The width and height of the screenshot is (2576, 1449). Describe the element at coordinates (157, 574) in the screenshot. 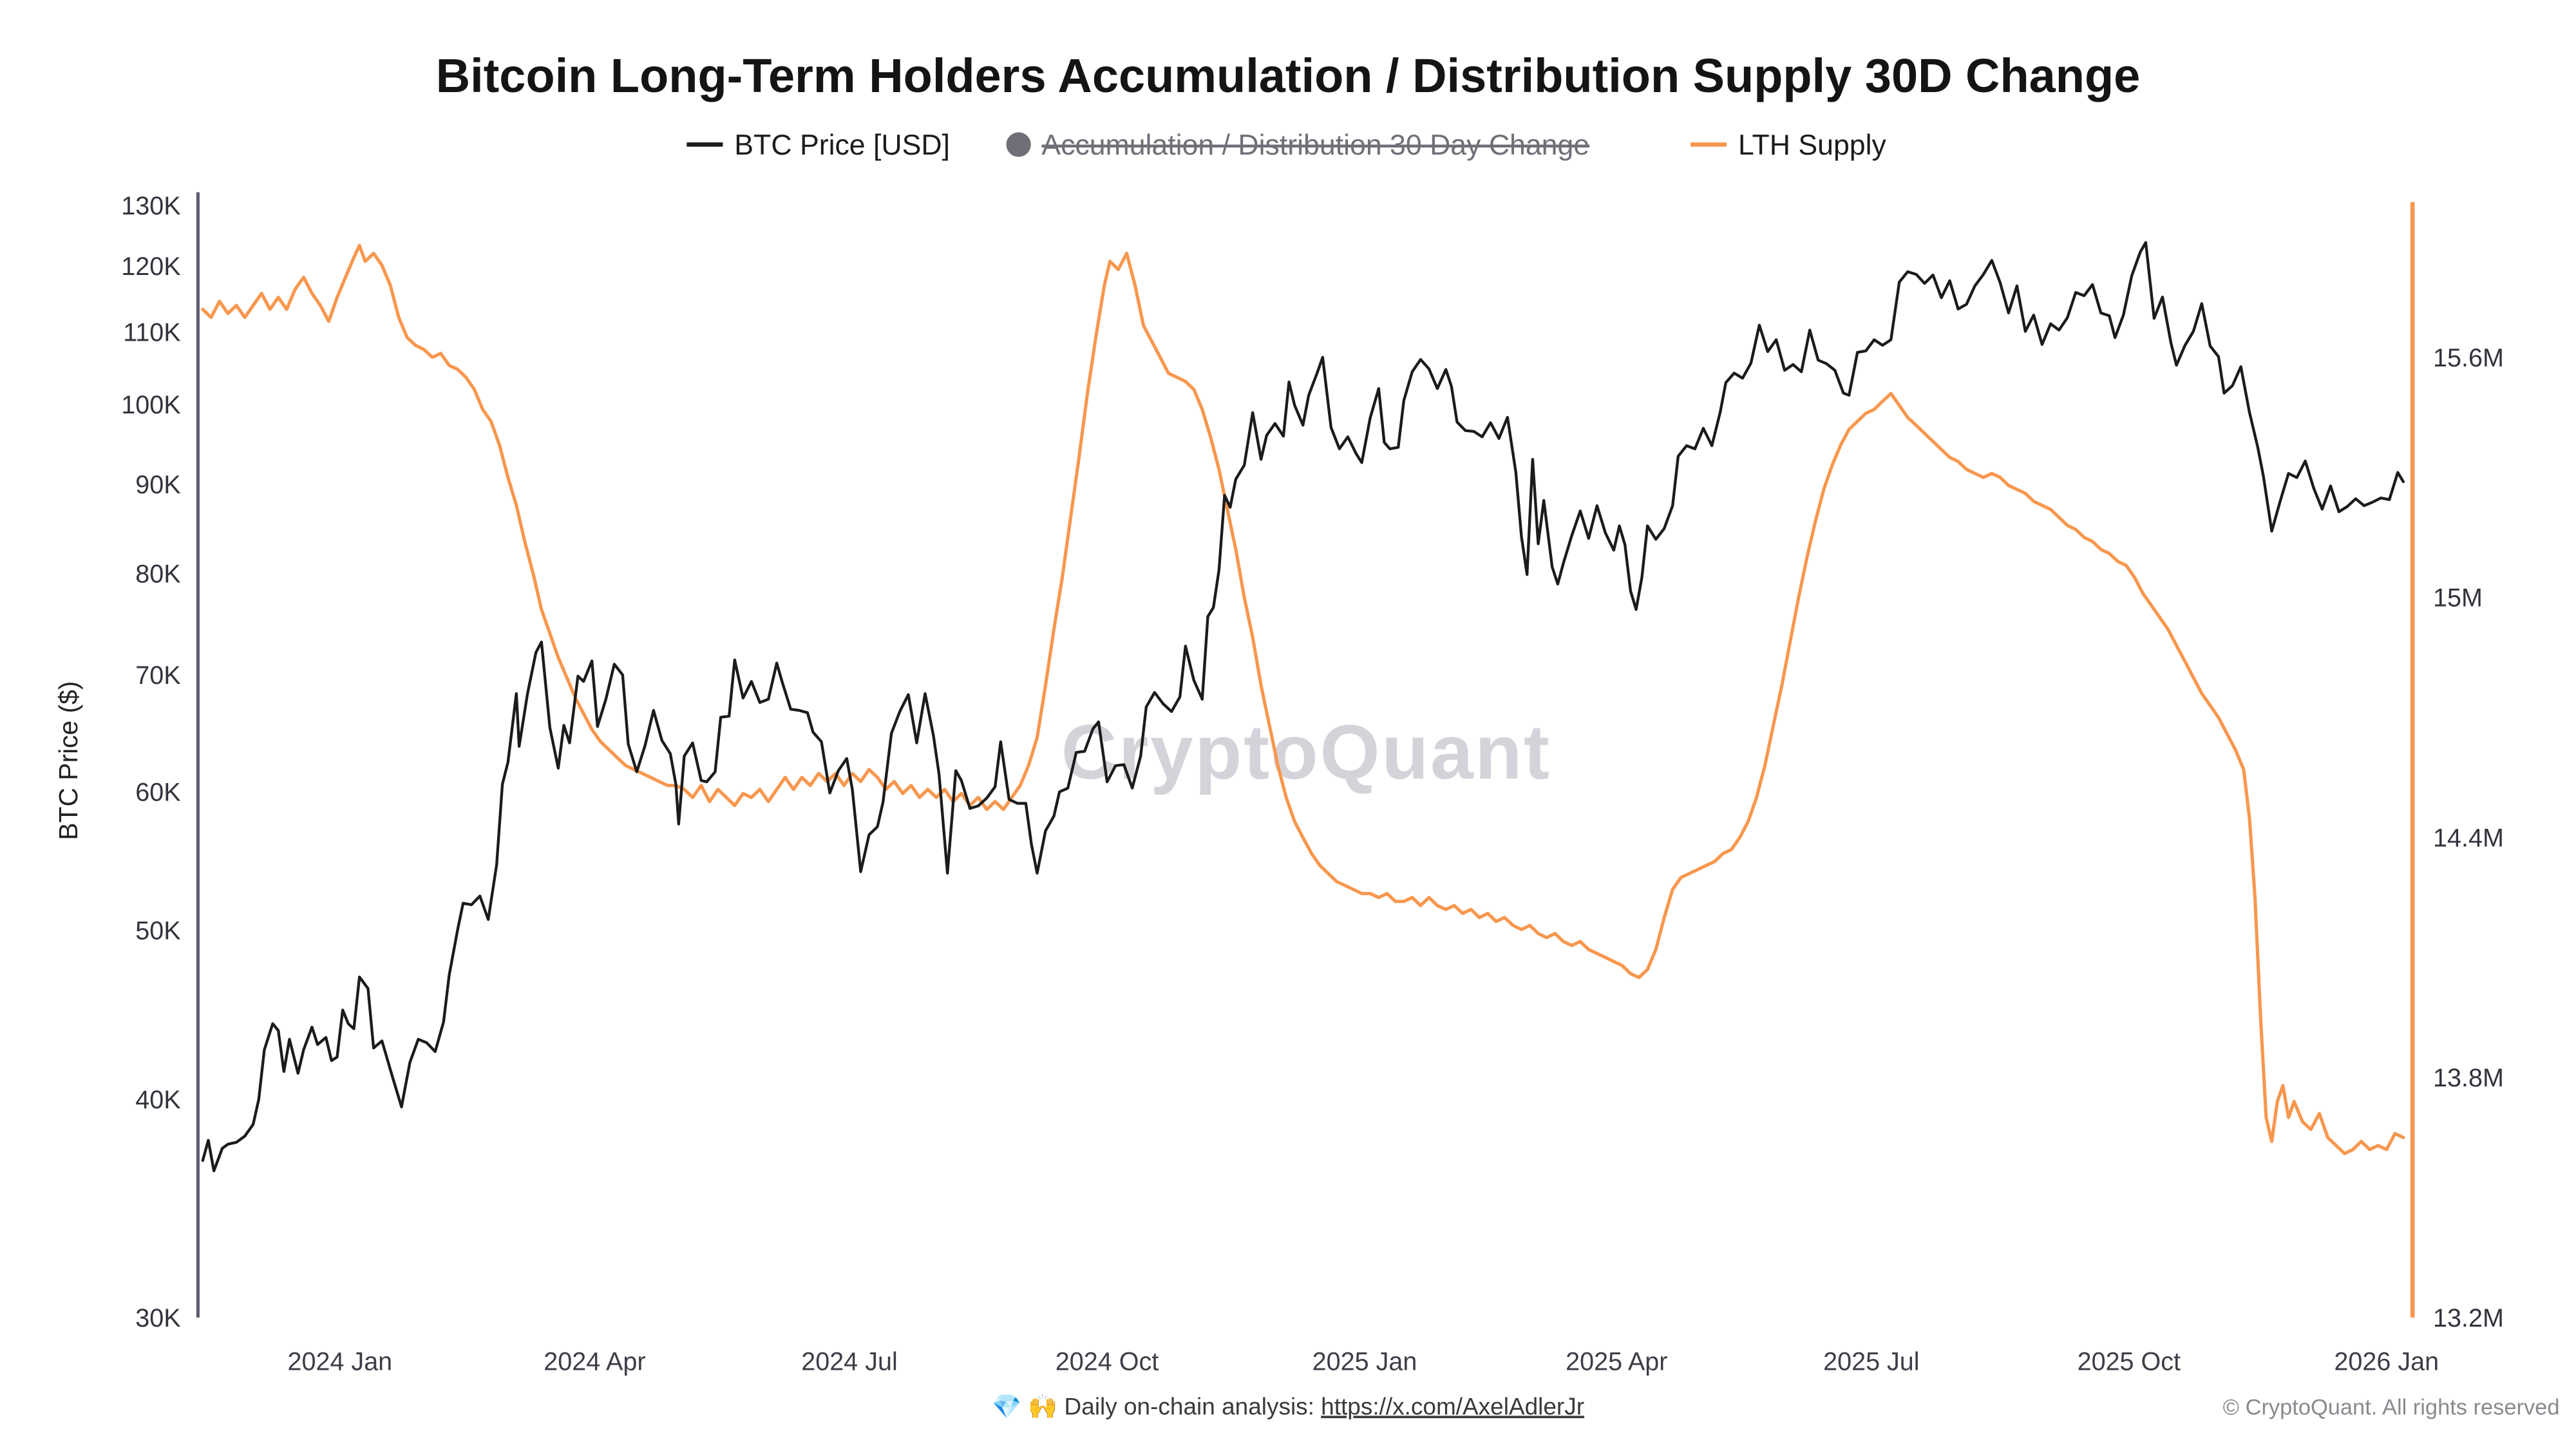

I see `y-left-tick-label: 80K` at that location.